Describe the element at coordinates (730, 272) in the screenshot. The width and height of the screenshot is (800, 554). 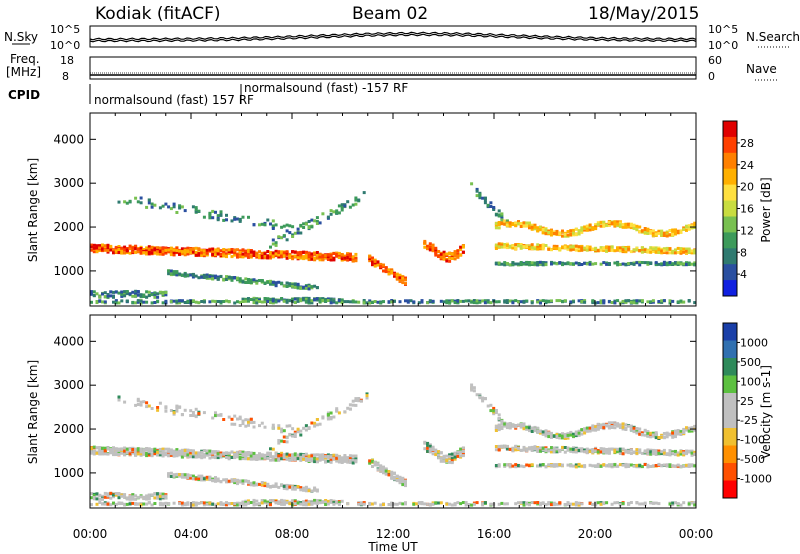
I see `colorbar-segment` at that location.